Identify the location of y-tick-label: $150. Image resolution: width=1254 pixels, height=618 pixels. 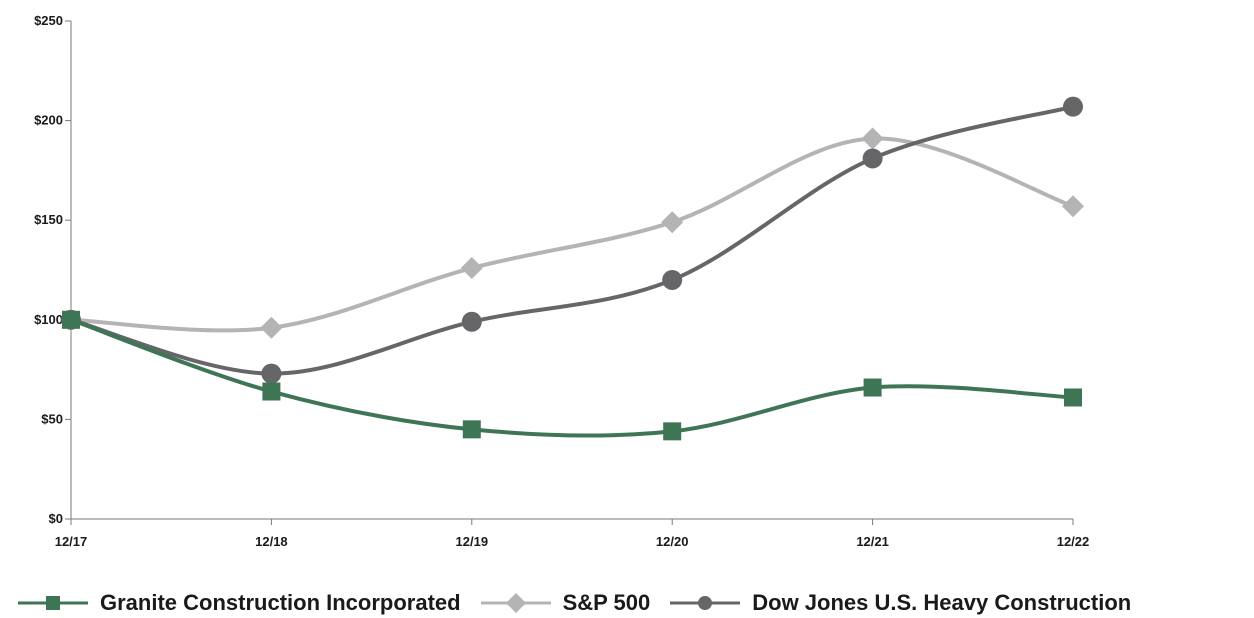
(48, 219).